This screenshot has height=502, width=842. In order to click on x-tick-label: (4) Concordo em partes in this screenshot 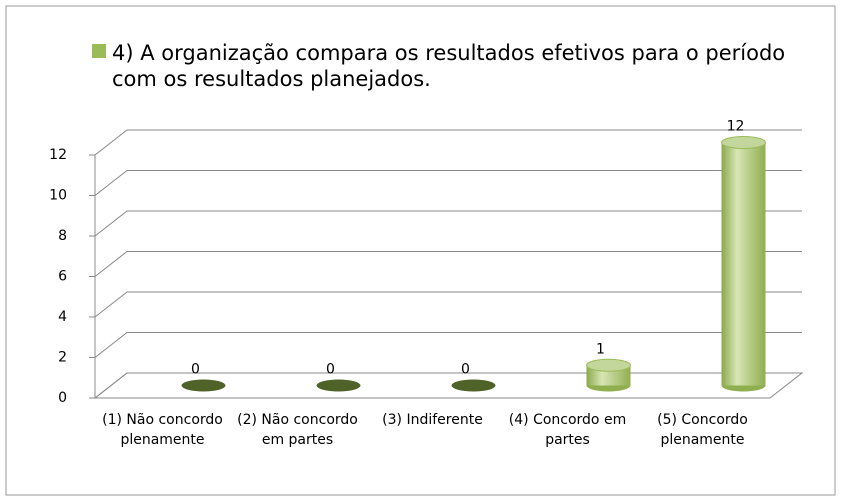, I will do `click(567, 430)`.